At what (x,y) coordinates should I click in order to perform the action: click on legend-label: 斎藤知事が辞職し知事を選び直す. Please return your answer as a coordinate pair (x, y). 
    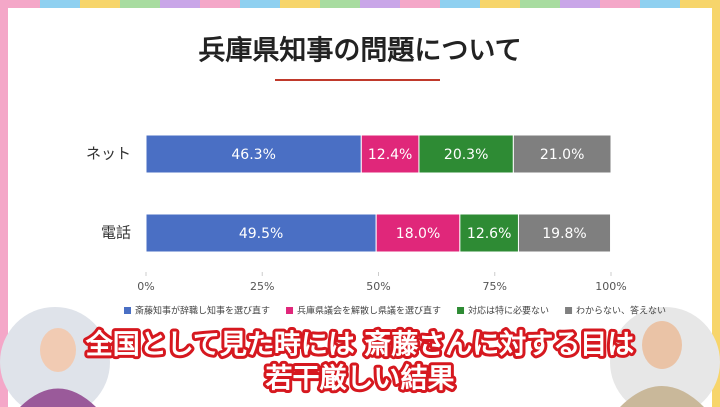
    Looking at the image, I should click on (202, 311).